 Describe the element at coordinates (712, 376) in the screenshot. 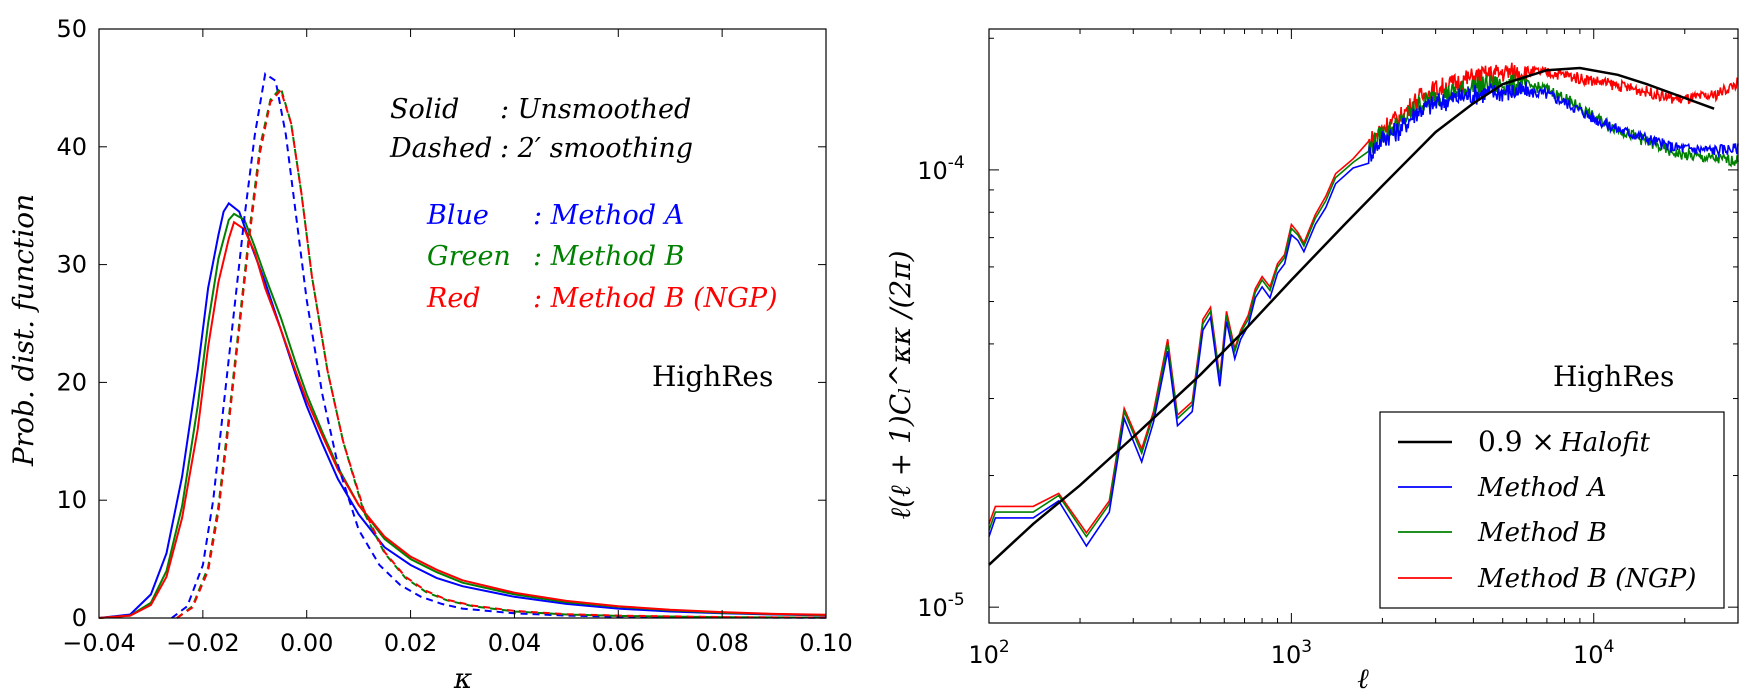

I see `pdf-highres-label: HighRes` at that location.